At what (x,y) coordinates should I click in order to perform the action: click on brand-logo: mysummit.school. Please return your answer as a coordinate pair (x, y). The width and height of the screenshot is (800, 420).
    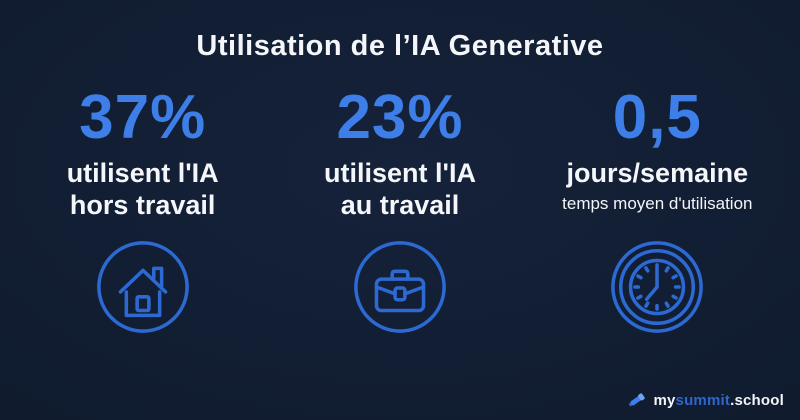
    Looking at the image, I should click on (705, 400).